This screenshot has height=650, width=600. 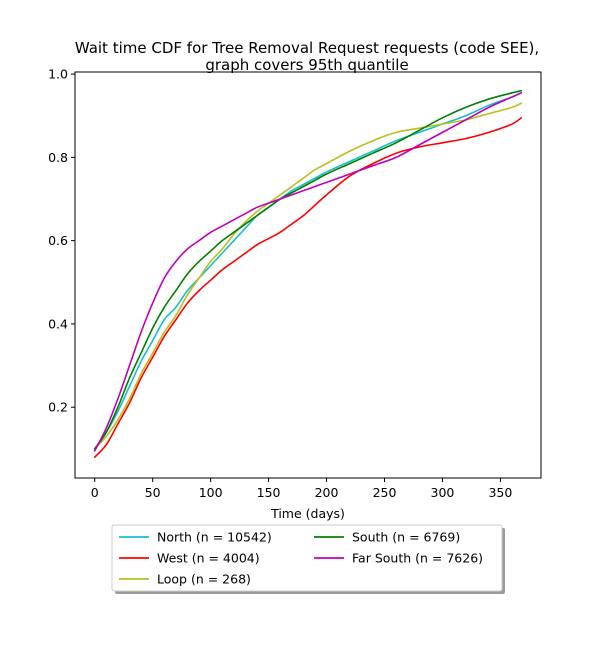 I want to click on x-axis-label: Time (days), so click(x=307, y=513).